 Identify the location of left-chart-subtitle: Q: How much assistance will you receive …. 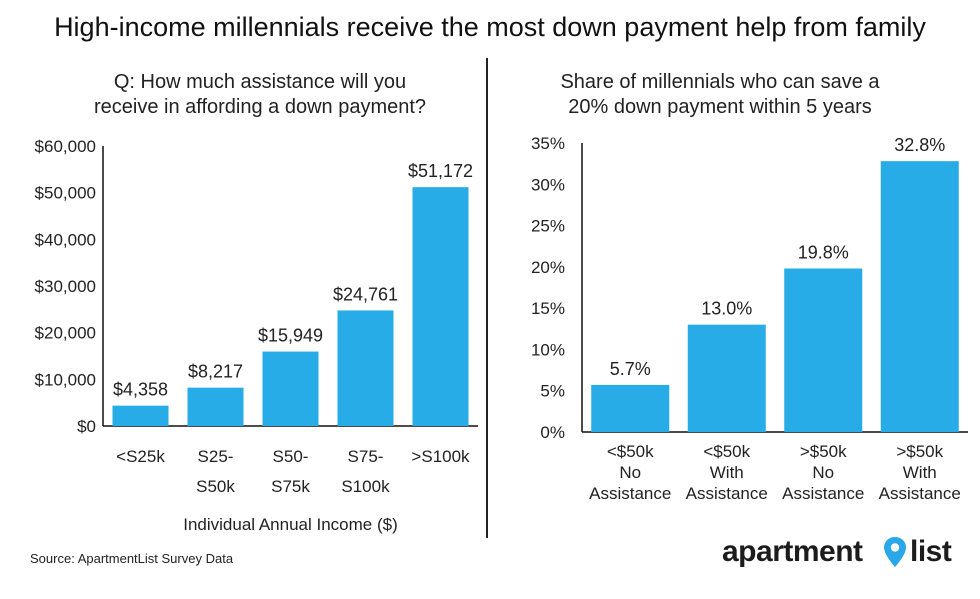
(260, 95).